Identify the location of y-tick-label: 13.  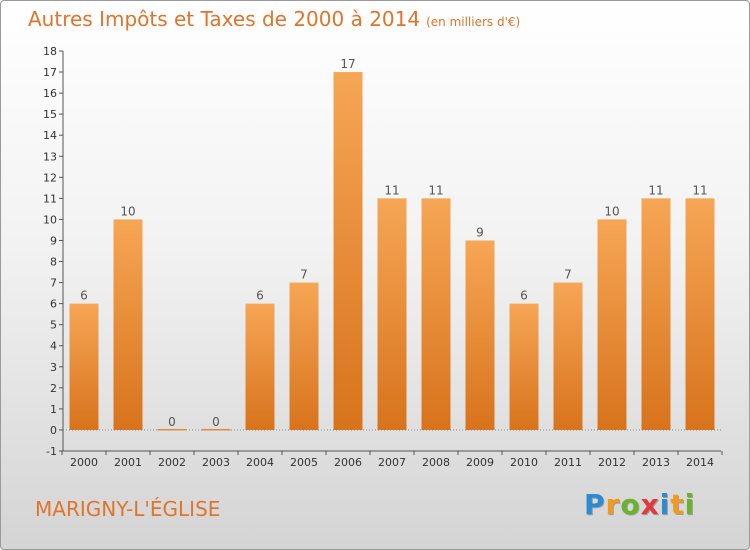
(50, 156).